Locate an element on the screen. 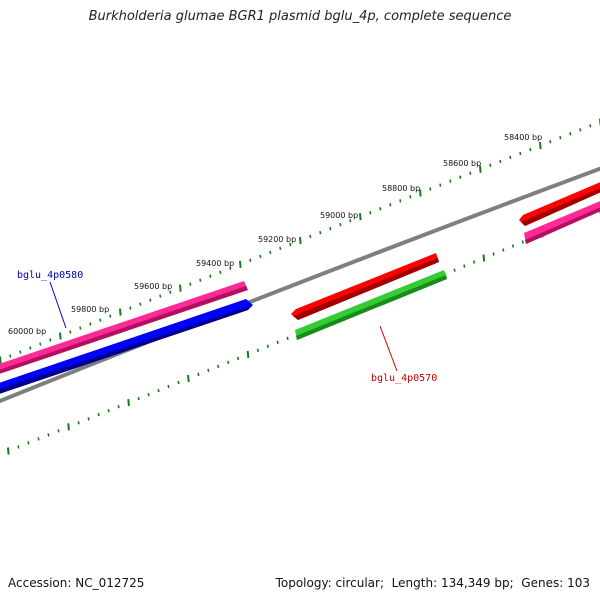 The width and height of the screenshot is (600, 600). feature-bar-green-middle-shade is located at coordinates (371, 307).